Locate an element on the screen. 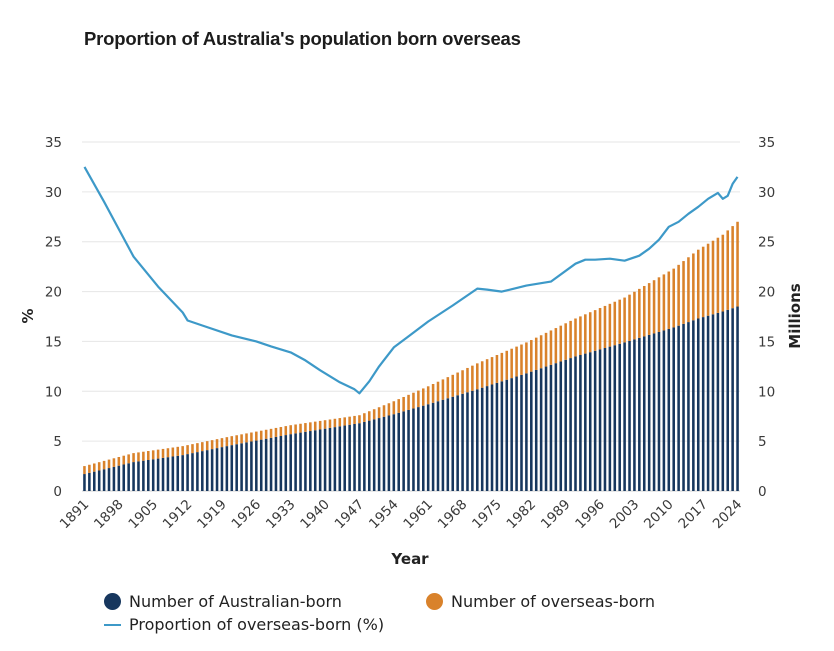 This screenshot has height=651, width=834. y-right-tick-label: 25 is located at coordinates (766, 243).